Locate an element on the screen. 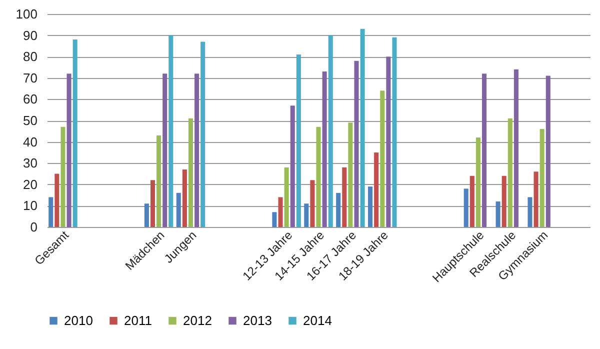 The image size is (600, 349). y-tick-label: 70 is located at coordinates (30, 78).